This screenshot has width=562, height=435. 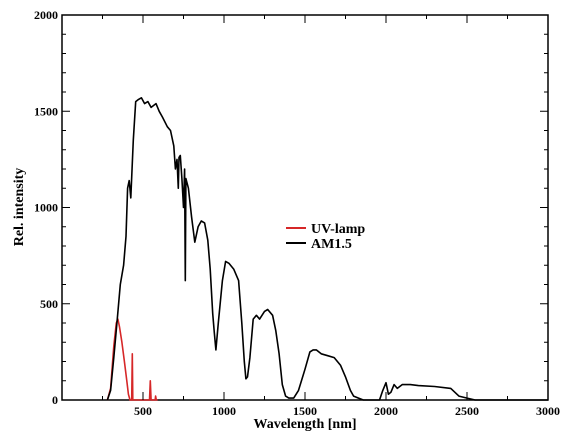 I want to click on x-tick-label: 3000, so click(x=548, y=411).